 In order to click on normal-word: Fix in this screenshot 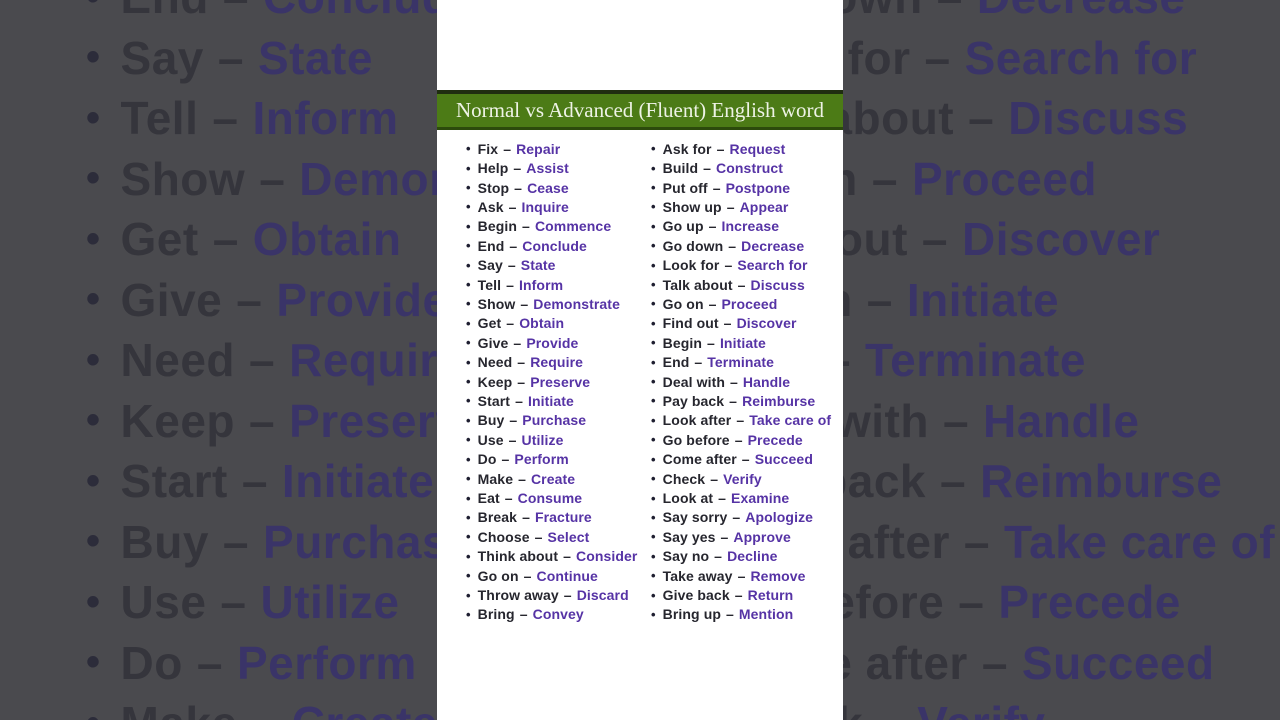, I will do `click(488, 148)`.